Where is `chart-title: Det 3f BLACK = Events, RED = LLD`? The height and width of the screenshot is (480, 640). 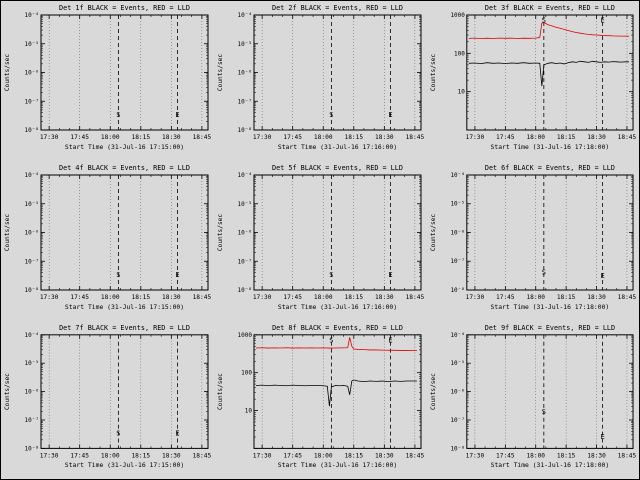
chart-title: Det 3f BLACK = Events, RED = LLD is located at coordinates (550, 8).